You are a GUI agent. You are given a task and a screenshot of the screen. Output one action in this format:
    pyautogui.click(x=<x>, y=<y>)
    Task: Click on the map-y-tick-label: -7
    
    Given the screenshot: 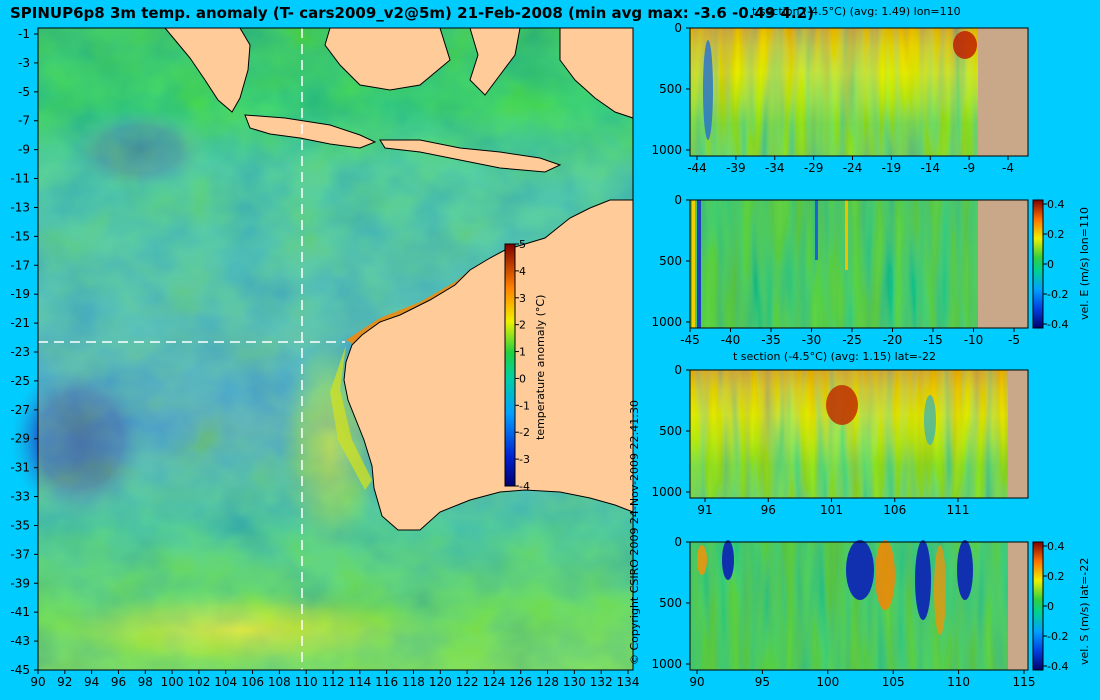 What is the action you would take?
    pyautogui.click(x=24, y=121)
    